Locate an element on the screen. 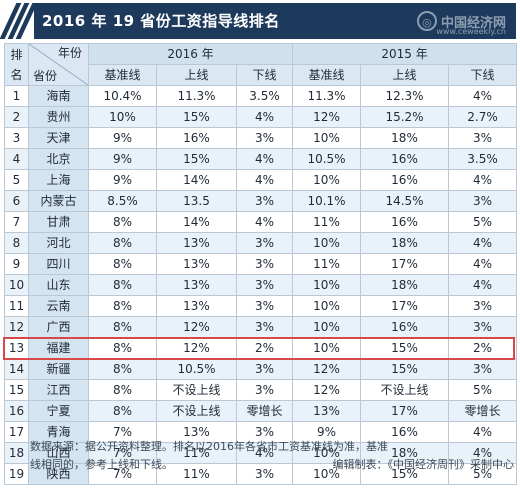  cell-2016-base: 8.5% is located at coordinates (122, 201).